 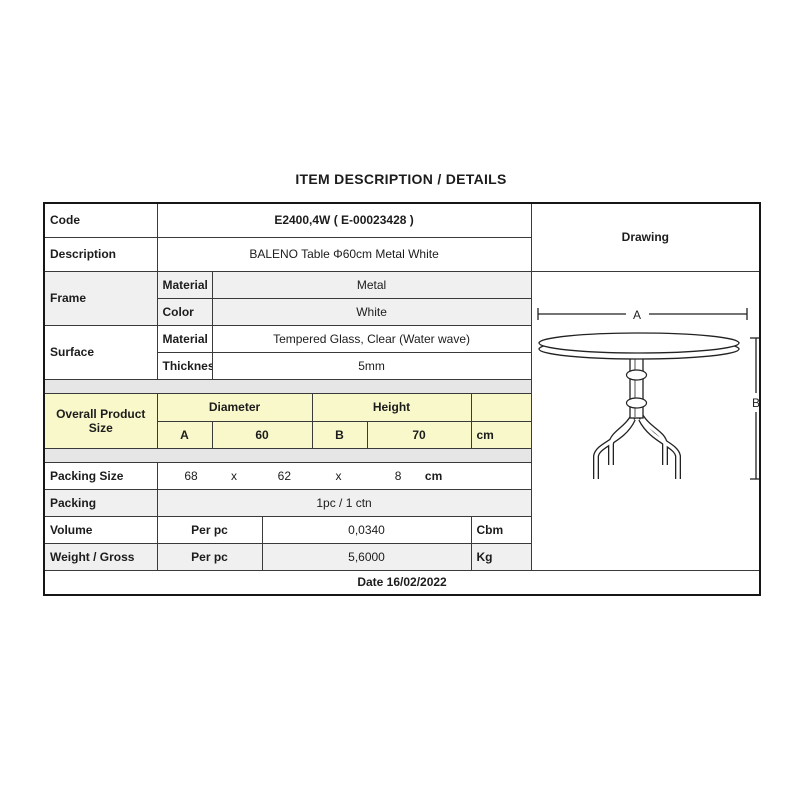 What do you see at coordinates (344, 502) in the screenshot?
I see `packing-value: 1pc / 1 ctn` at bounding box center [344, 502].